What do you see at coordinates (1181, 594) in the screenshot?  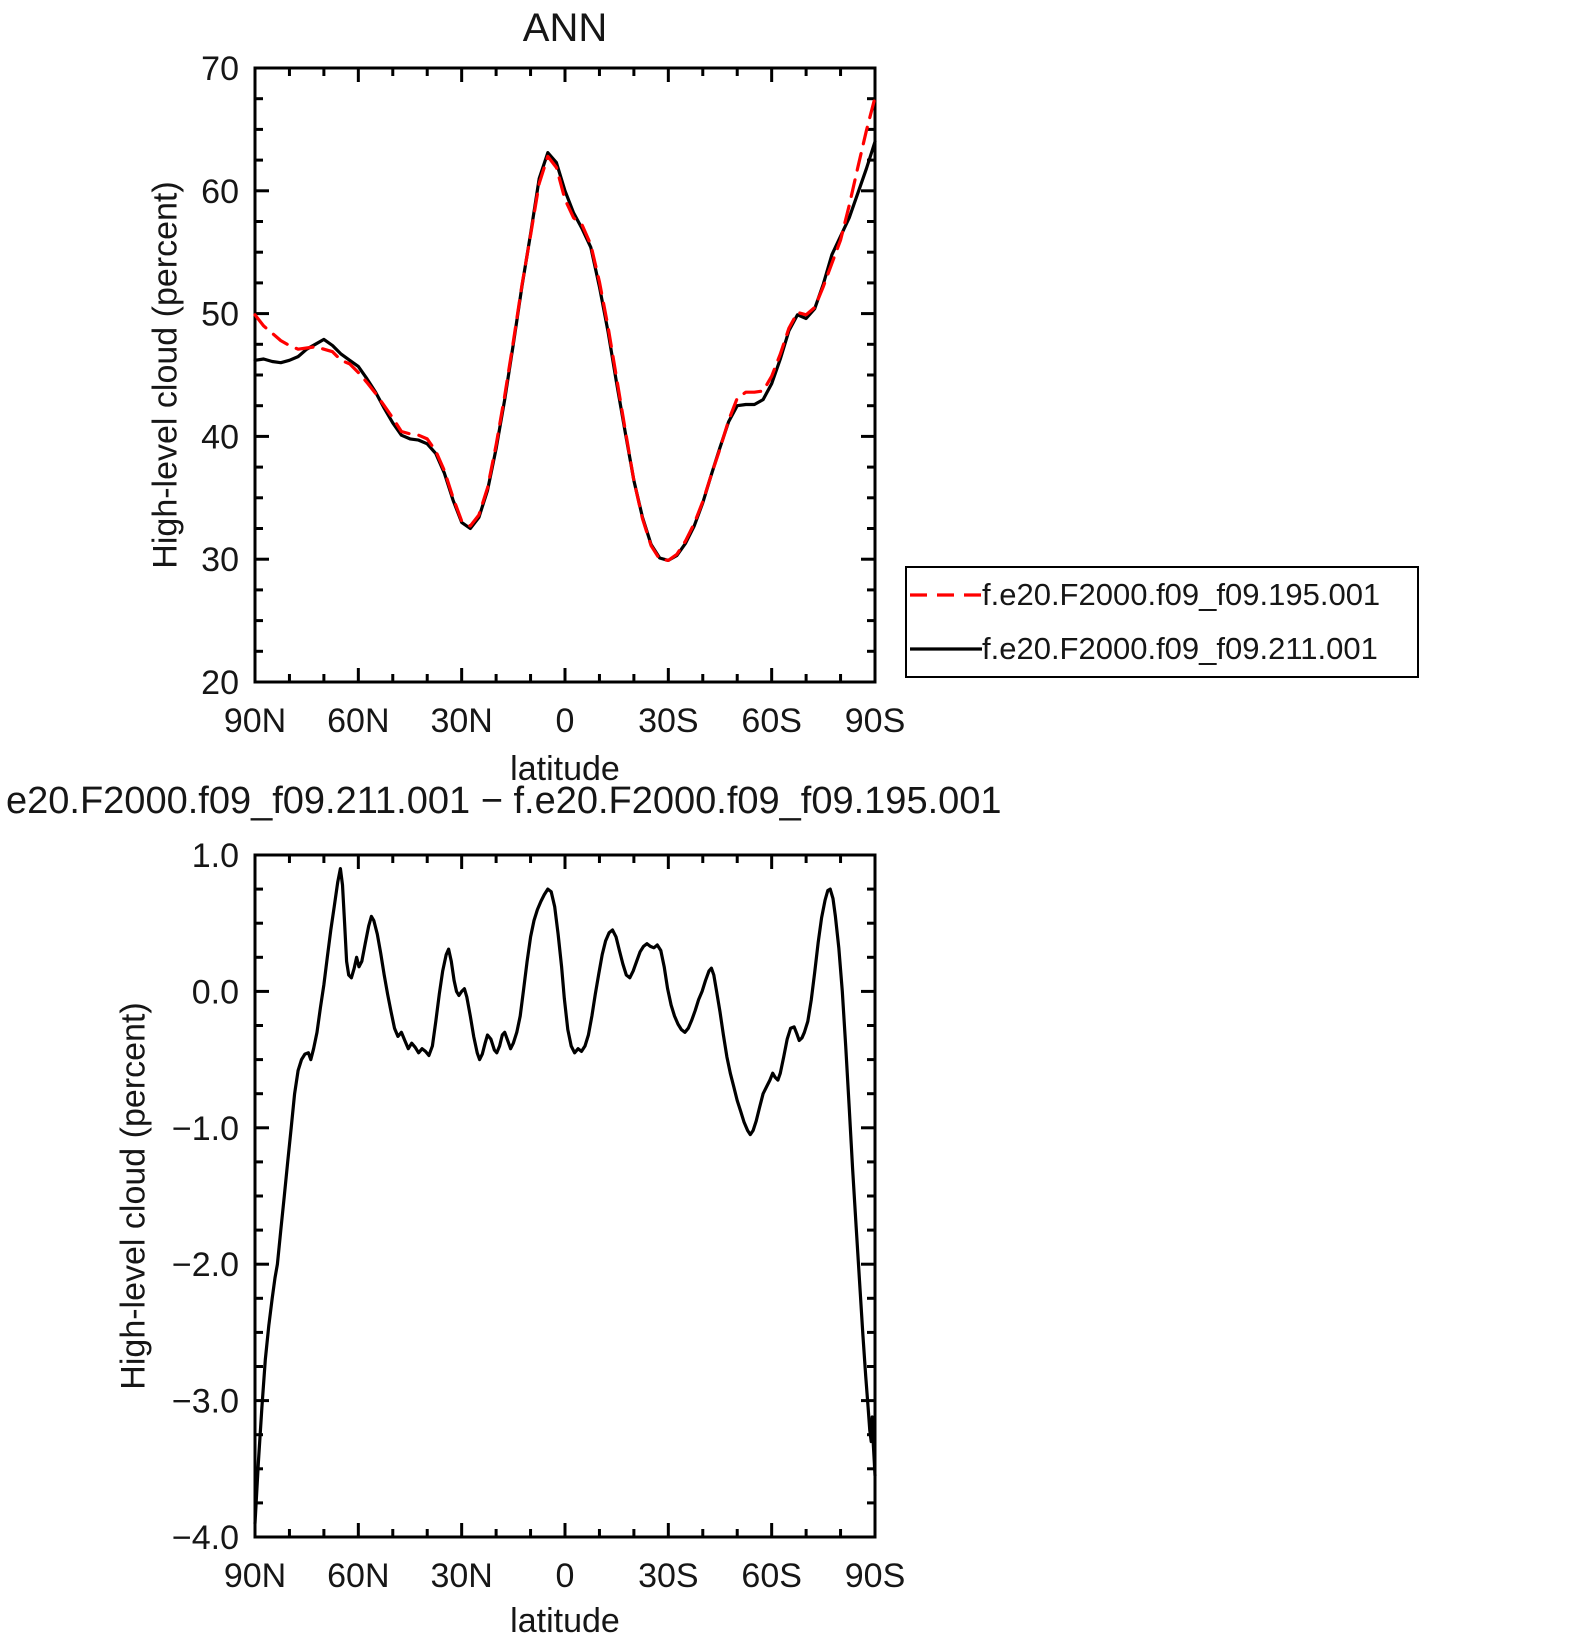 I see `legend-label-195: f.e20.F2000.f09_f09.195.001` at bounding box center [1181, 594].